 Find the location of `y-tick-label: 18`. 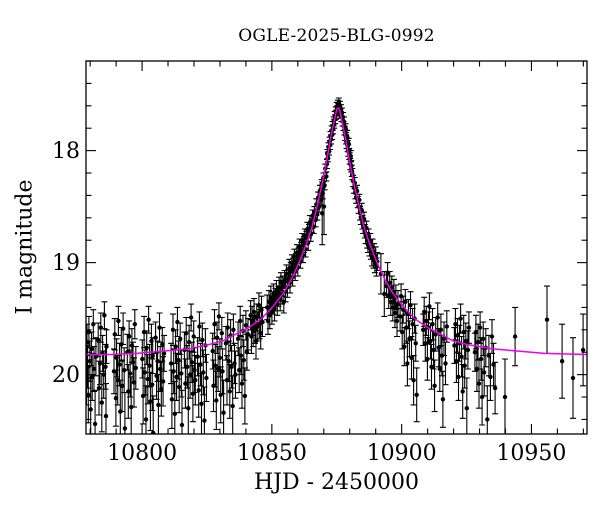

y-tick-label: 18 is located at coordinates (66, 151).